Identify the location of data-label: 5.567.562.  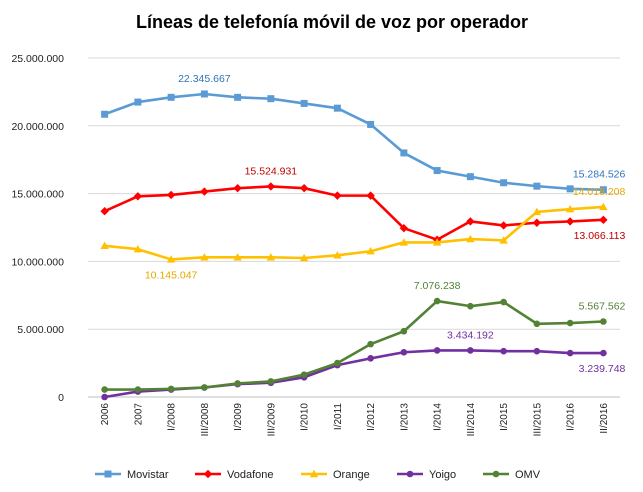
(602, 307).